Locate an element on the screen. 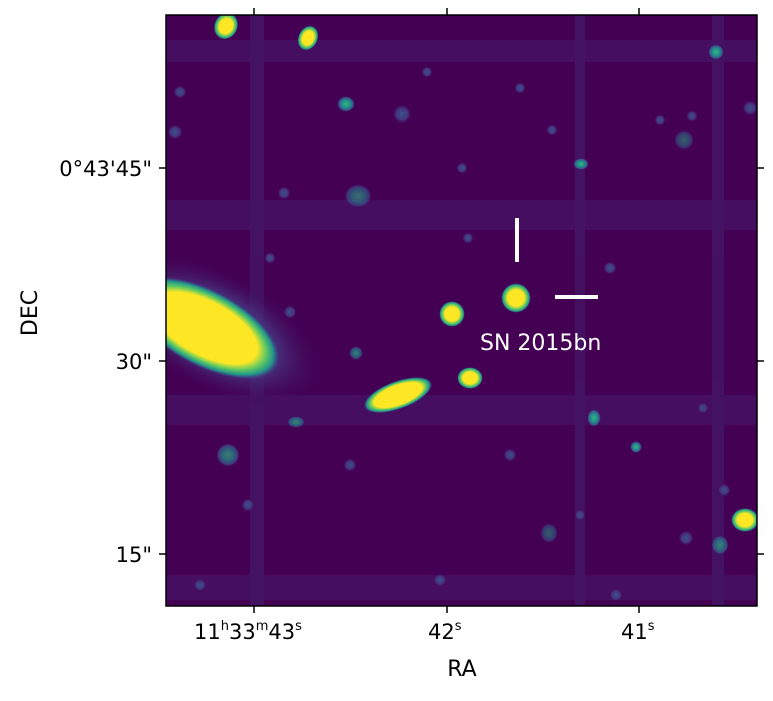  supernova-host is located at coordinates (516, 298).